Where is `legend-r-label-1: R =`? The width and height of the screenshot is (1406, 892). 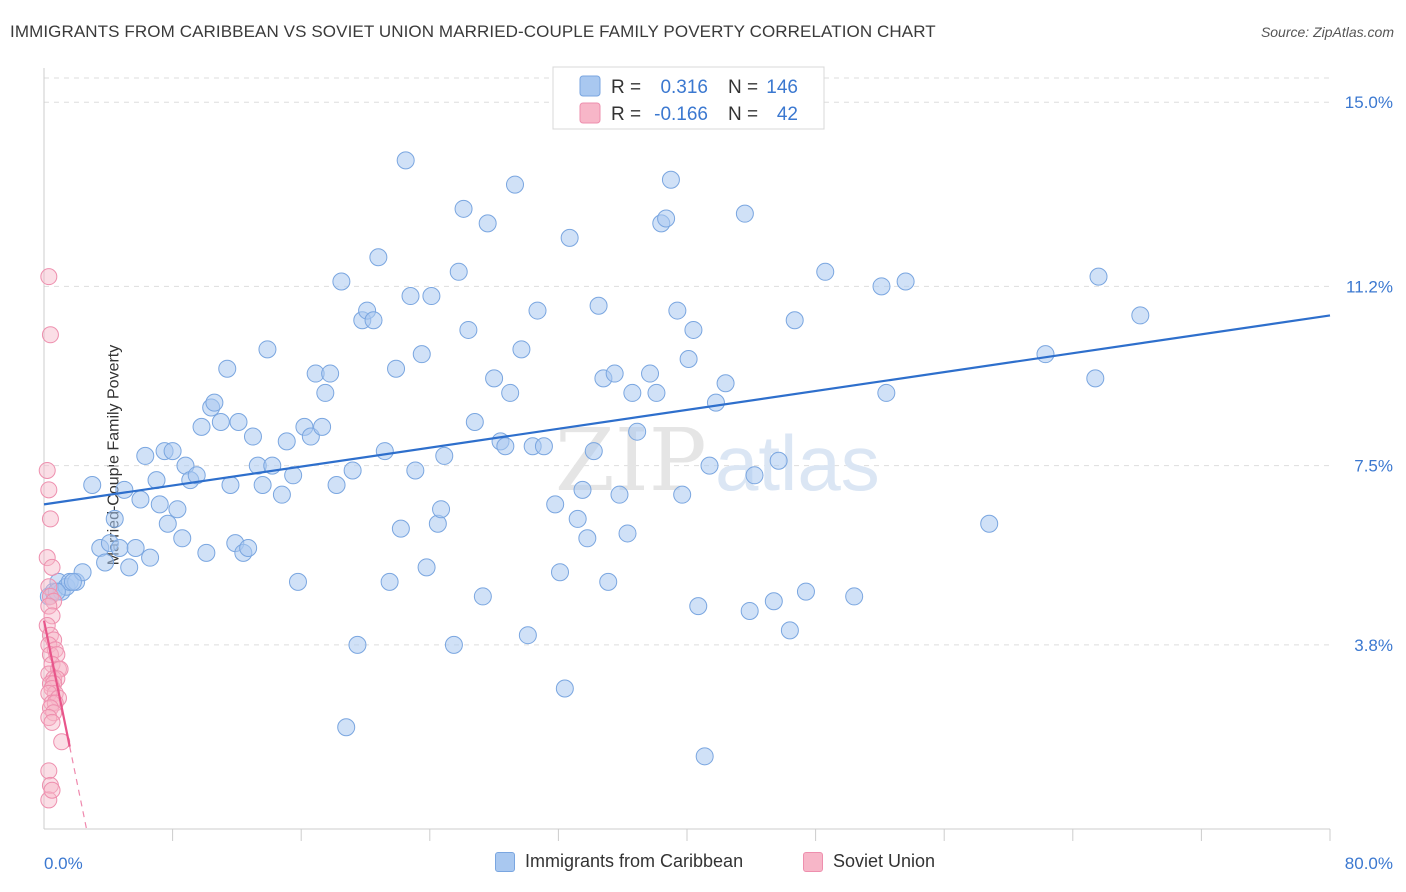
legend-r-label-1: R = is located at coordinates (626, 87).